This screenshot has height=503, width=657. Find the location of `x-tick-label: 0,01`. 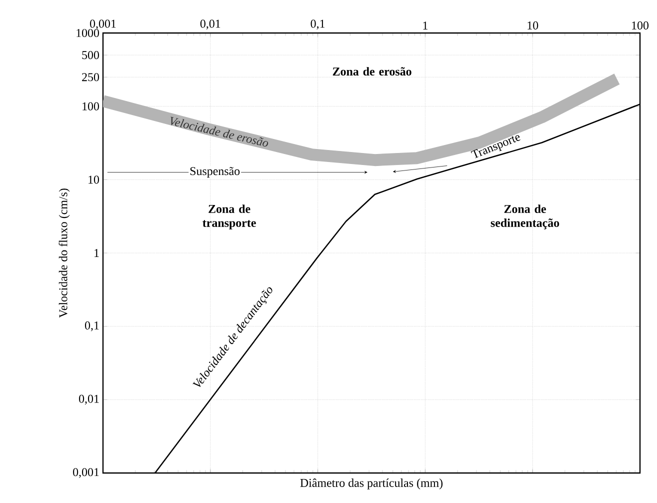

x-tick-label: 0,01 is located at coordinates (210, 25).